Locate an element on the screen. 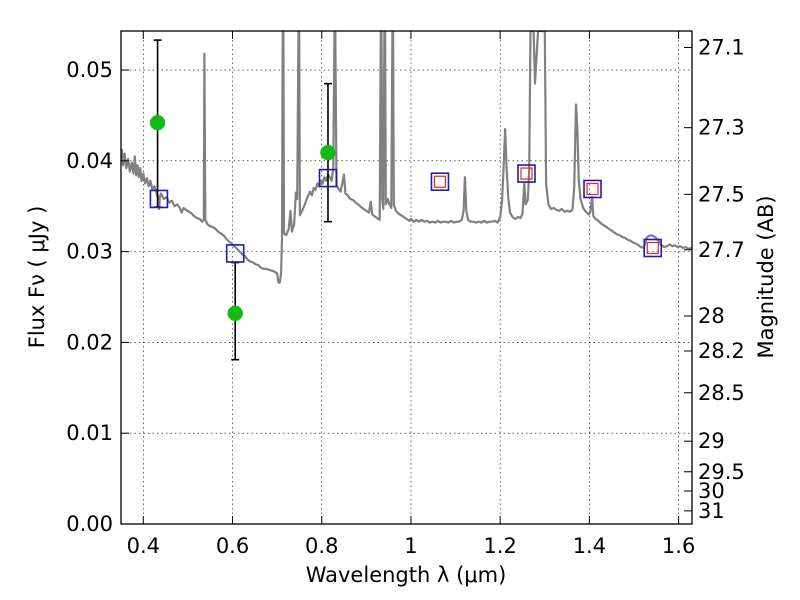 Image resolution: width=800 pixels, height=600 pixels. y2-tick-label: 27.5 is located at coordinates (721, 194).